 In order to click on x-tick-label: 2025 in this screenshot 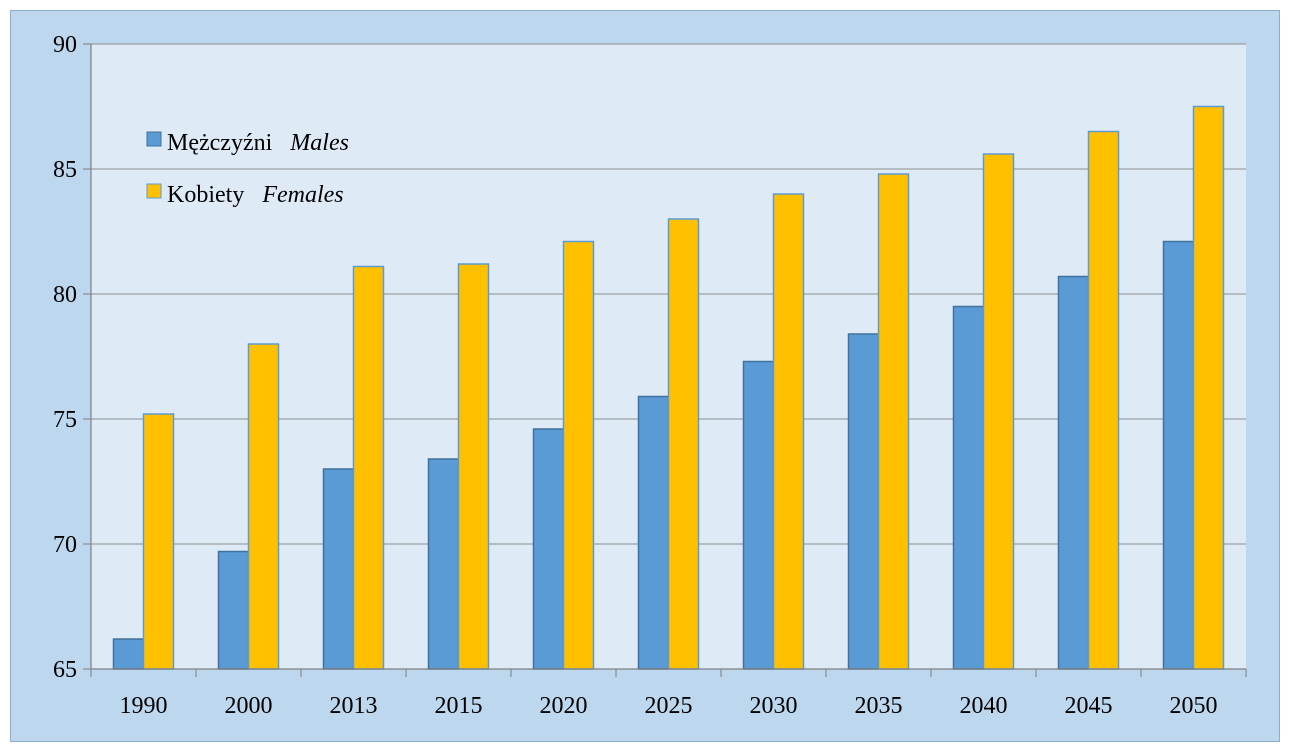, I will do `click(669, 706)`.